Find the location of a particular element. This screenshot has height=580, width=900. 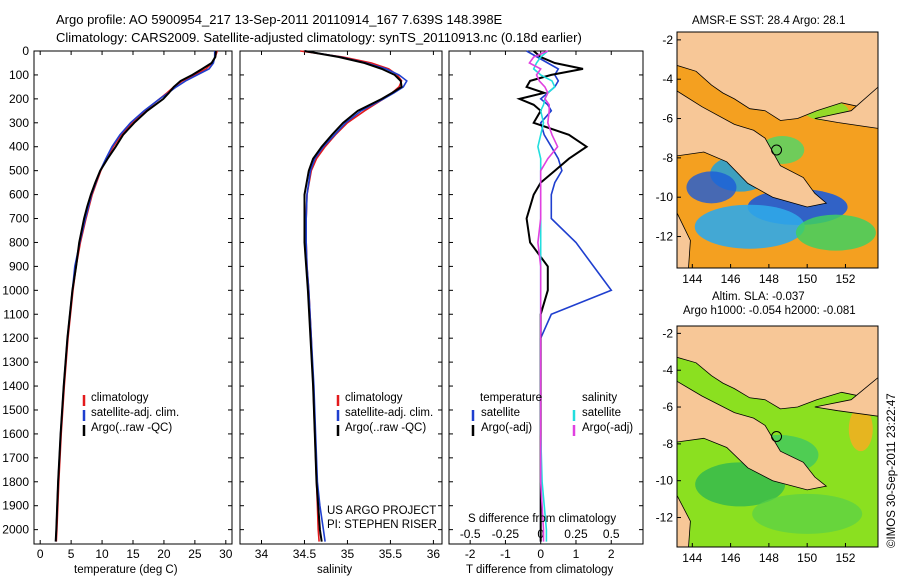

temp-ytick-label: 600 is located at coordinates (19, 195).